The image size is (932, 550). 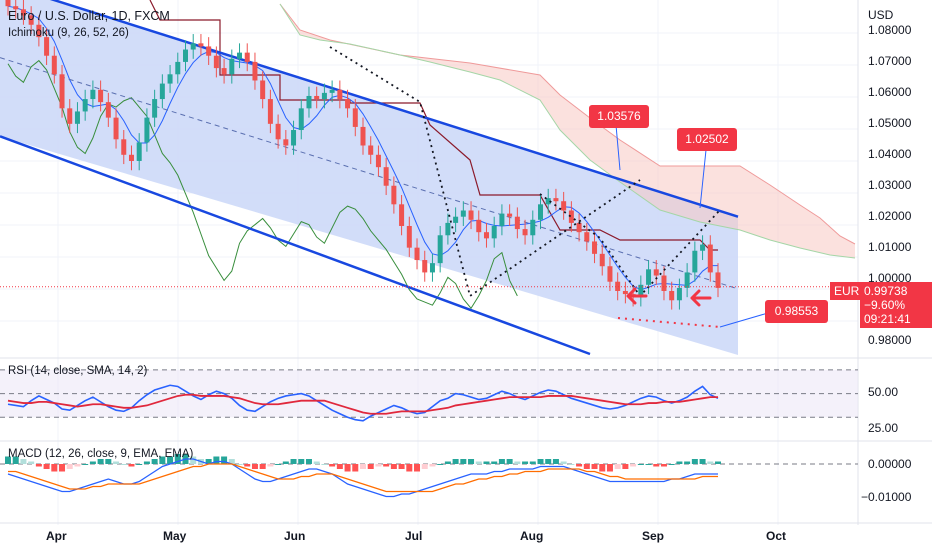 What do you see at coordinates (707, 139) in the screenshot?
I see `annotation-level-b: 1.02502` at bounding box center [707, 139].